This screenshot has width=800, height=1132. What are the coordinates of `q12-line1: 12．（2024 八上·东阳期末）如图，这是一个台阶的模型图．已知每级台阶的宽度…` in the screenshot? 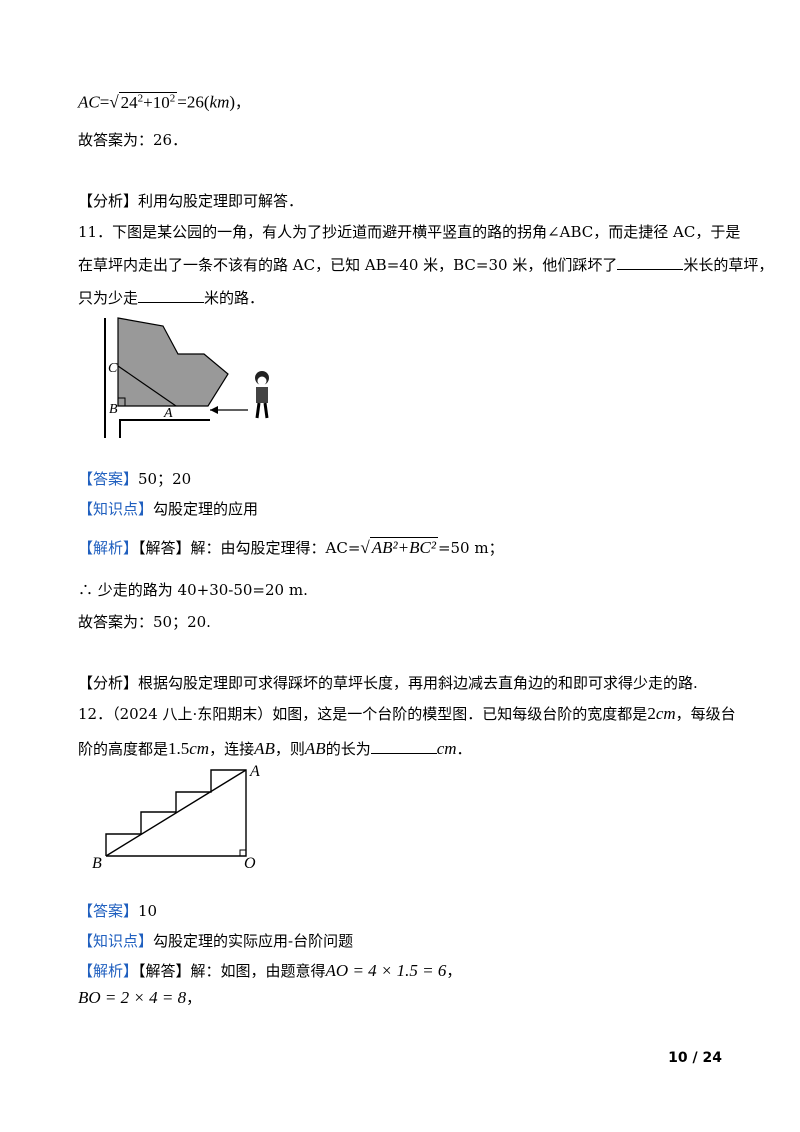 It's located at (407, 713).